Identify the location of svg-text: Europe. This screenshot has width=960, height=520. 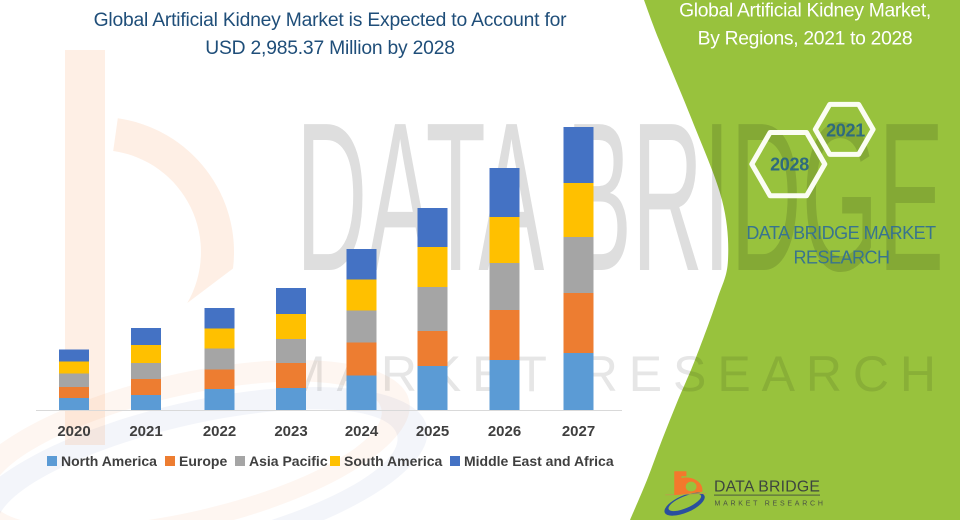
(203, 461).